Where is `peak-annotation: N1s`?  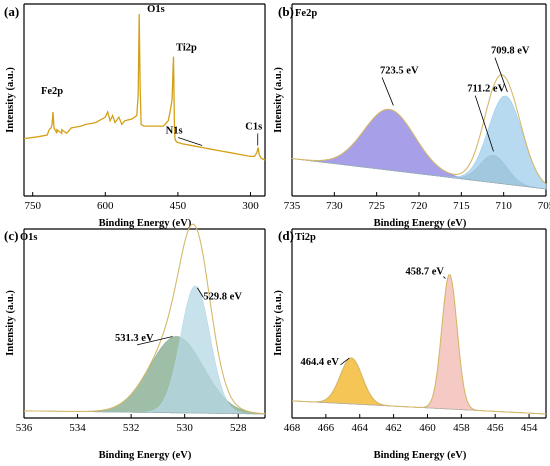 peak-annotation: N1s is located at coordinates (174, 131).